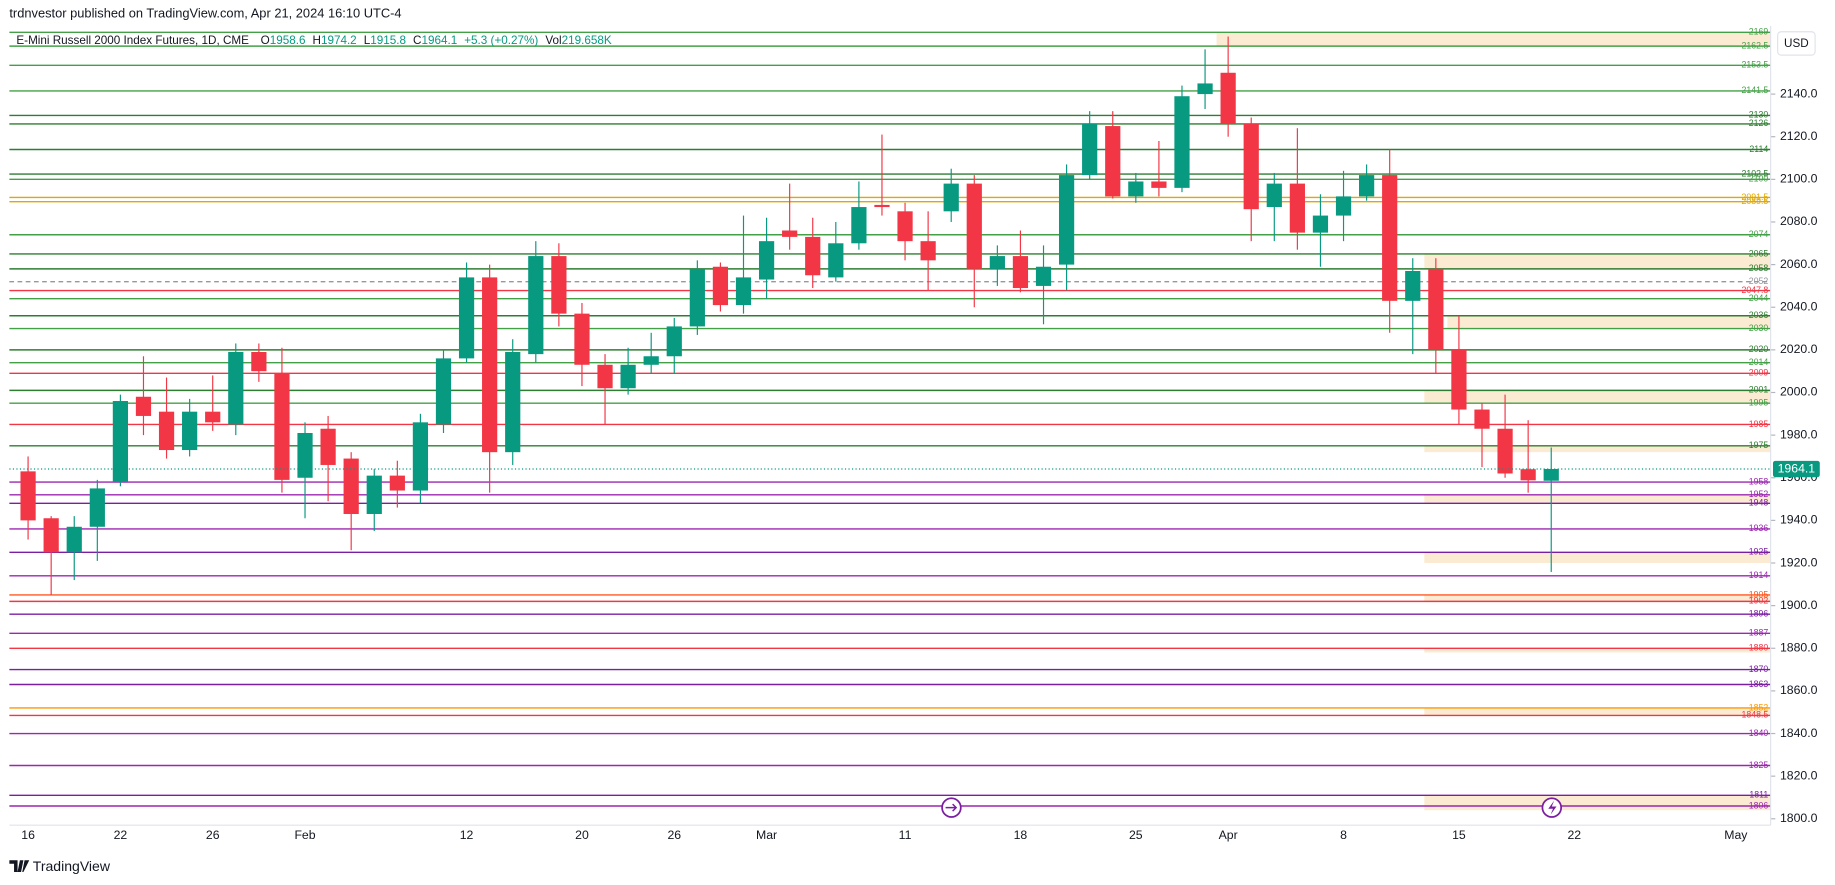 This screenshot has width=1835, height=885. I want to click on level-label: 2036, so click(1759, 315).